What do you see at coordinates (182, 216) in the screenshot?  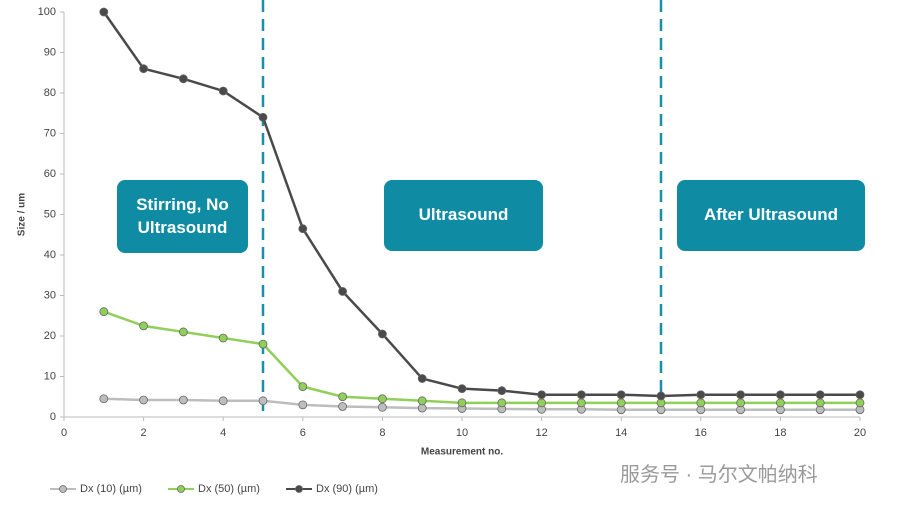 I see `annotation-box: Stirring, No Ultrasound` at bounding box center [182, 216].